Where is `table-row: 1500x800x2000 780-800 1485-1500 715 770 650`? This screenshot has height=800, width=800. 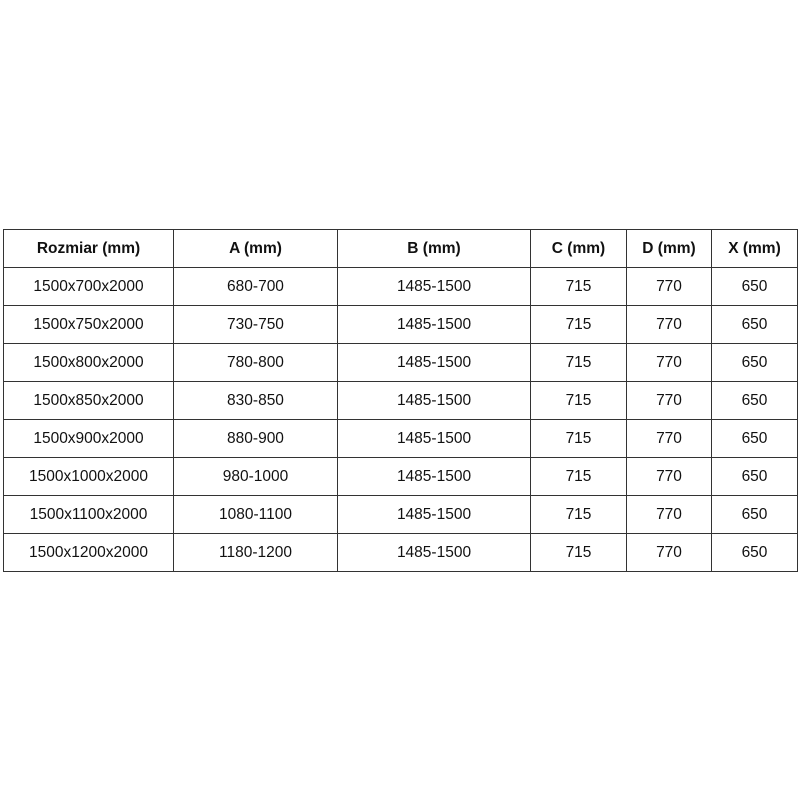 table-row: 1500x800x2000 780-800 1485-1500 715 770 650 is located at coordinates (400, 362).